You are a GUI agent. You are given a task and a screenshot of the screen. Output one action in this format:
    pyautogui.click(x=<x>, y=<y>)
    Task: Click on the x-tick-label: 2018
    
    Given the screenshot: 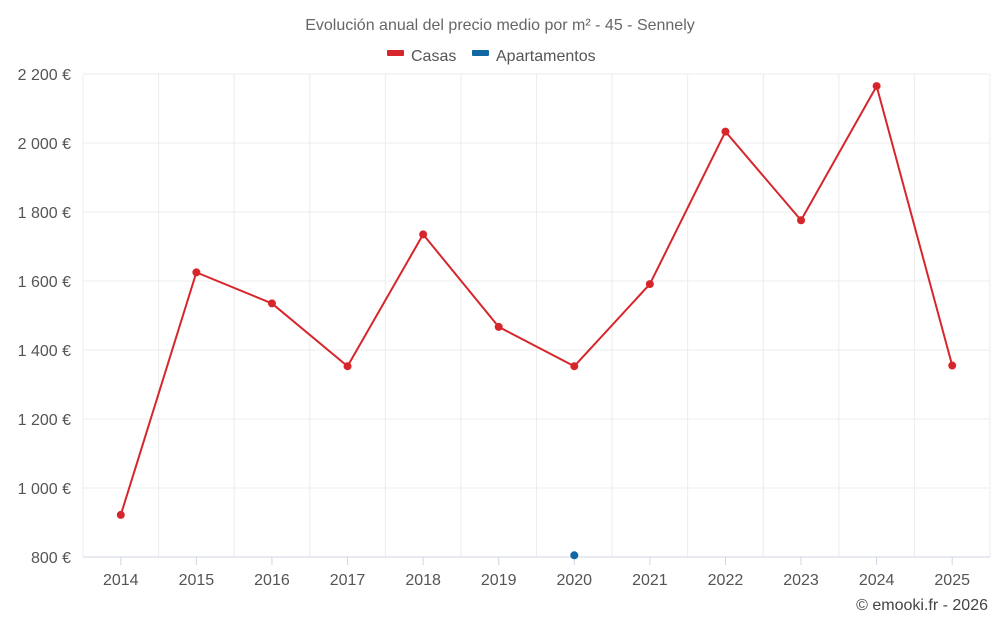 What is the action you would take?
    pyautogui.click(x=423, y=580)
    